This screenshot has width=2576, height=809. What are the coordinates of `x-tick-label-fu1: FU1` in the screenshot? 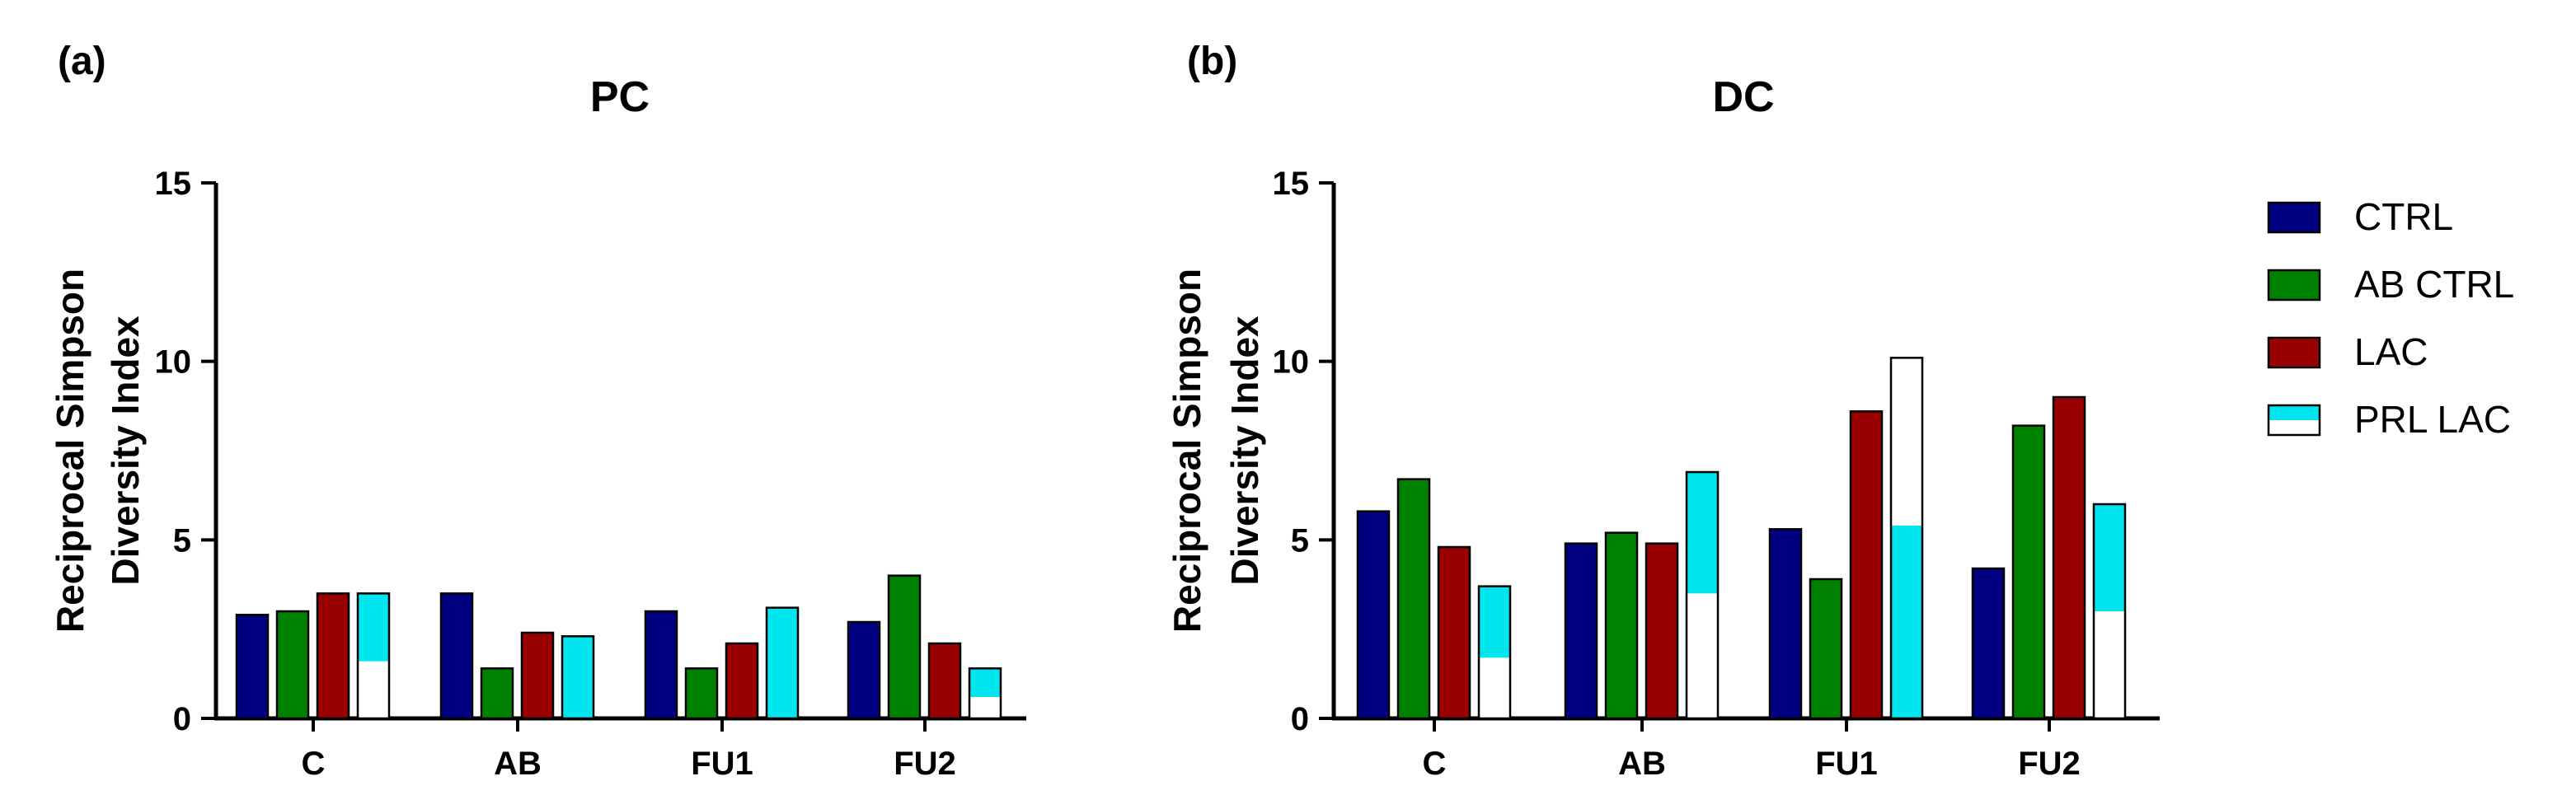 It's located at (722, 764).